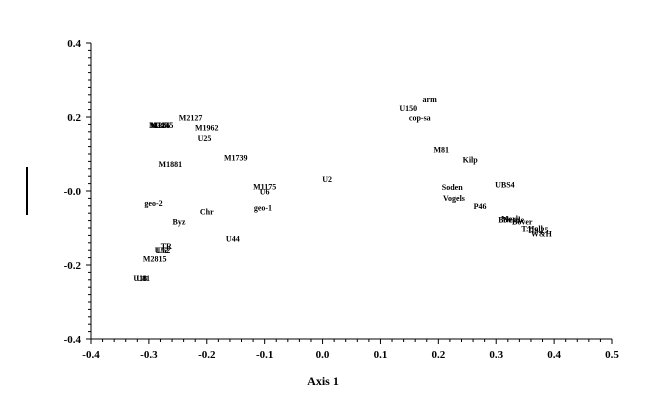 This screenshot has height=413, width=664. What do you see at coordinates (171, 164) in the screenshot?
I see `point-label: M1881` at bounding box center [171, 164].